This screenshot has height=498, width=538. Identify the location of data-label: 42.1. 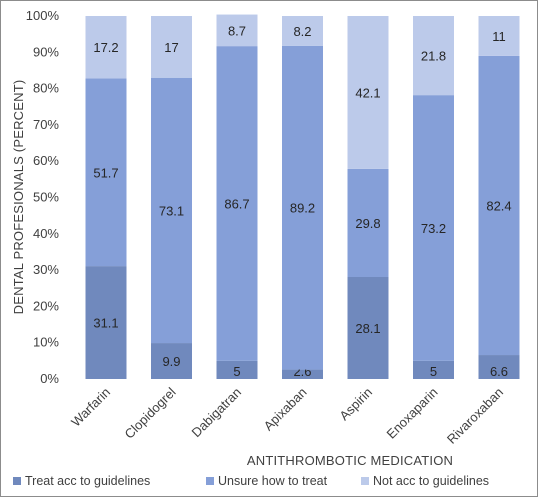
(367, 92).